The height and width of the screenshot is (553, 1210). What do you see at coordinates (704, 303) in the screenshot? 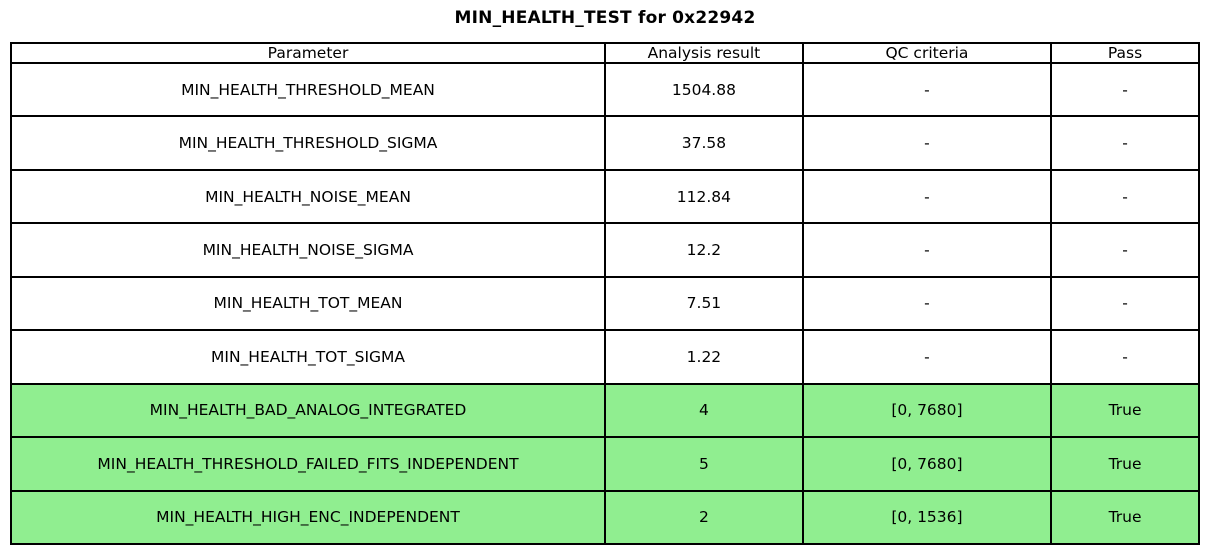
I see `table-cell: 7.51` at bounding box center [704, 303].